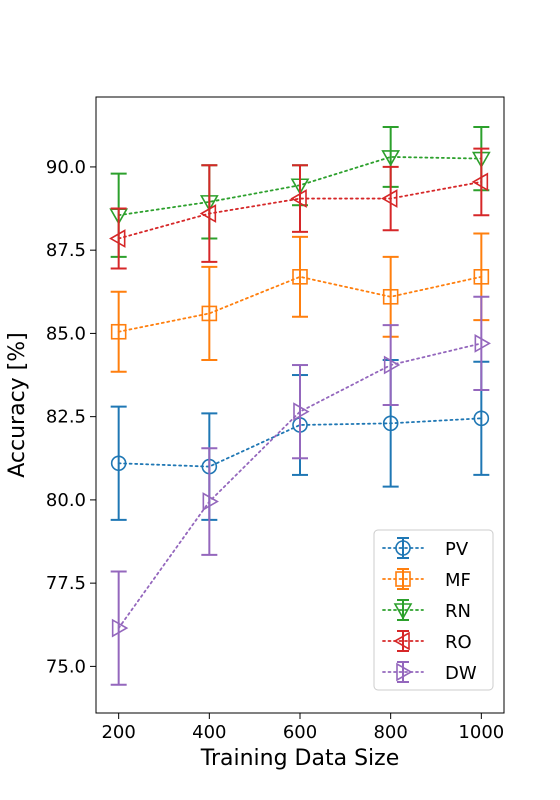  Describe the element at coordinates (66, 666) in the screenshot. I see `y-tick-label: 75.0` at that location.